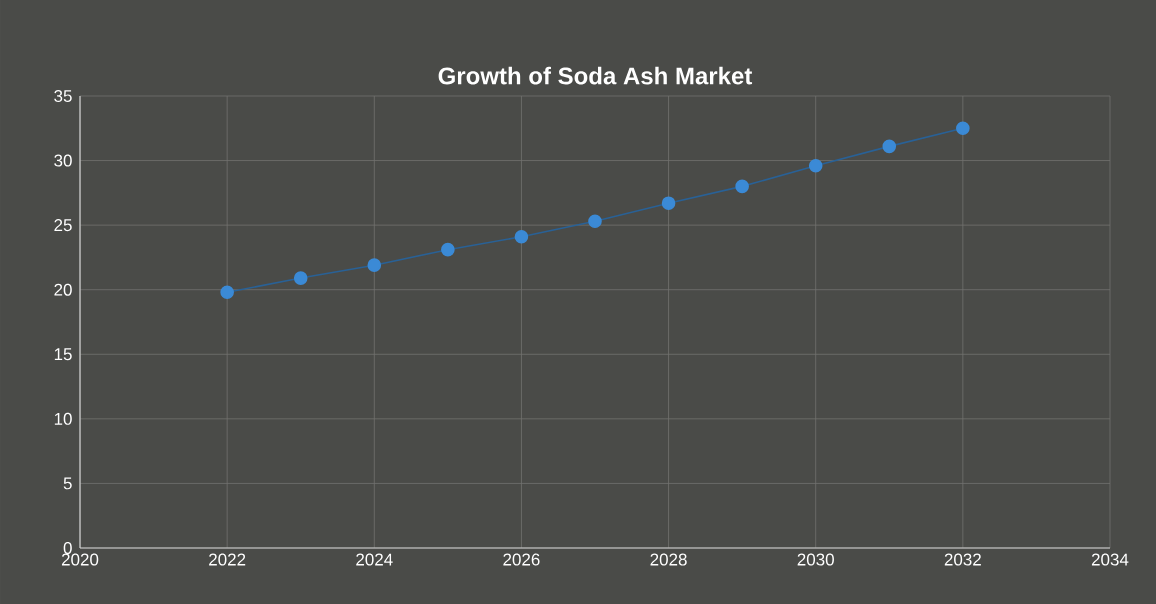  I want to click on x-tick-label: 2030, so click(815, 559).